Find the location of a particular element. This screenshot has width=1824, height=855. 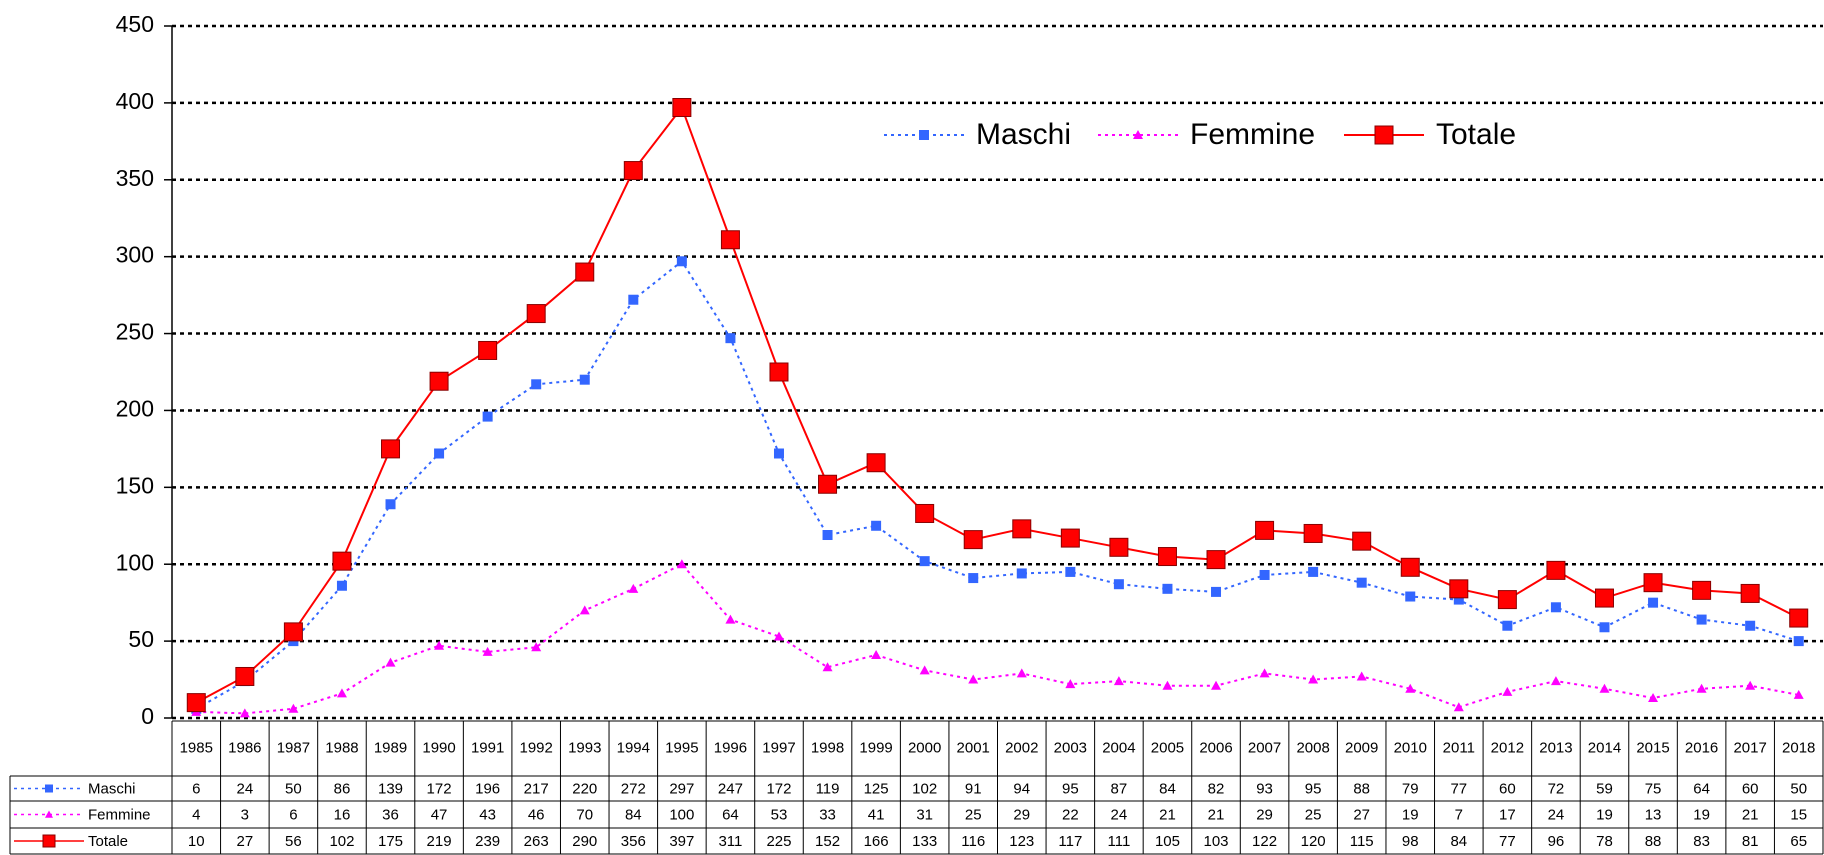

table-cell: 125 is located at coordinates (876, 788).